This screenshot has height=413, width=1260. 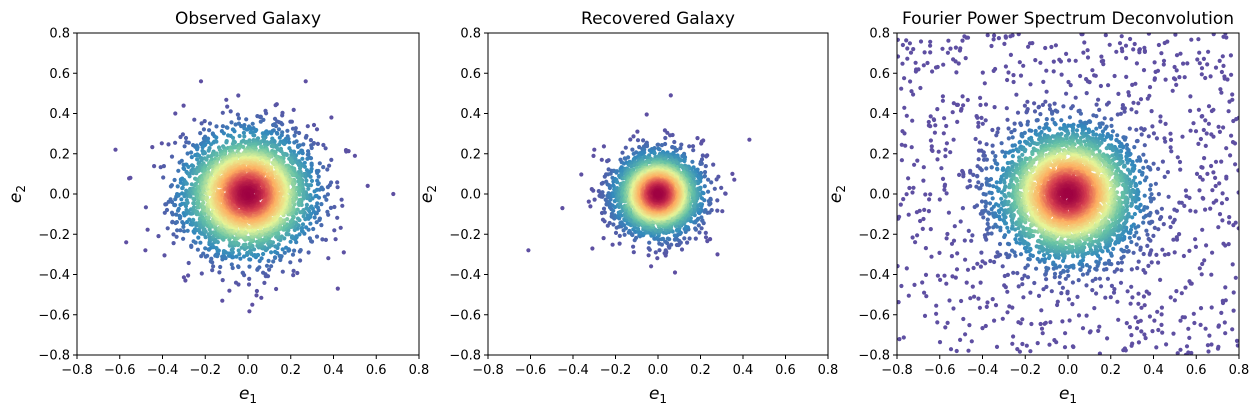 What do you see at coordinates (59, 114) in the screenshot?
I see `y-tick-label: 0.4` at bounding box center [59, 114].